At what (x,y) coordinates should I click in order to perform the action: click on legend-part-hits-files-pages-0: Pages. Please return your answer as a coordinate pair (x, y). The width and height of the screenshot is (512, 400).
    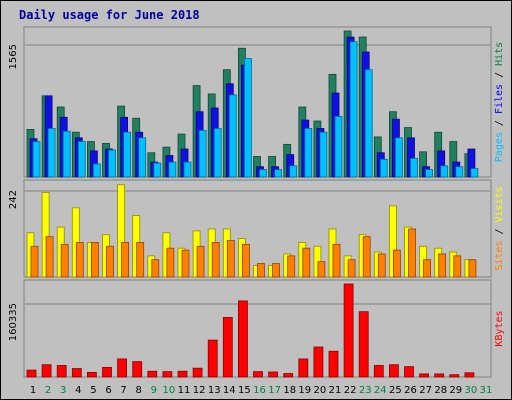
    Looking at the image, I should click on (499, 147).